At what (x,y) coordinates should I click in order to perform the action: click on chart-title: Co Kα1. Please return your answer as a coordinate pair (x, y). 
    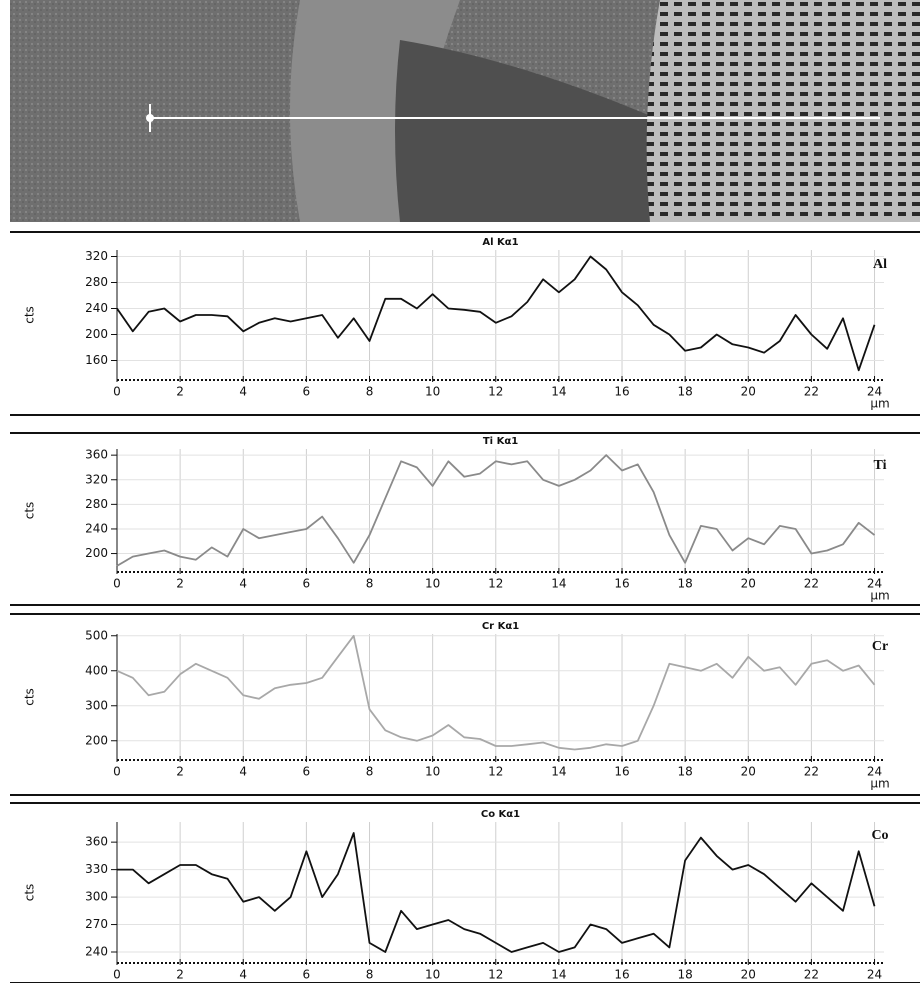
    Looking at the image, I should click on (500, 814).